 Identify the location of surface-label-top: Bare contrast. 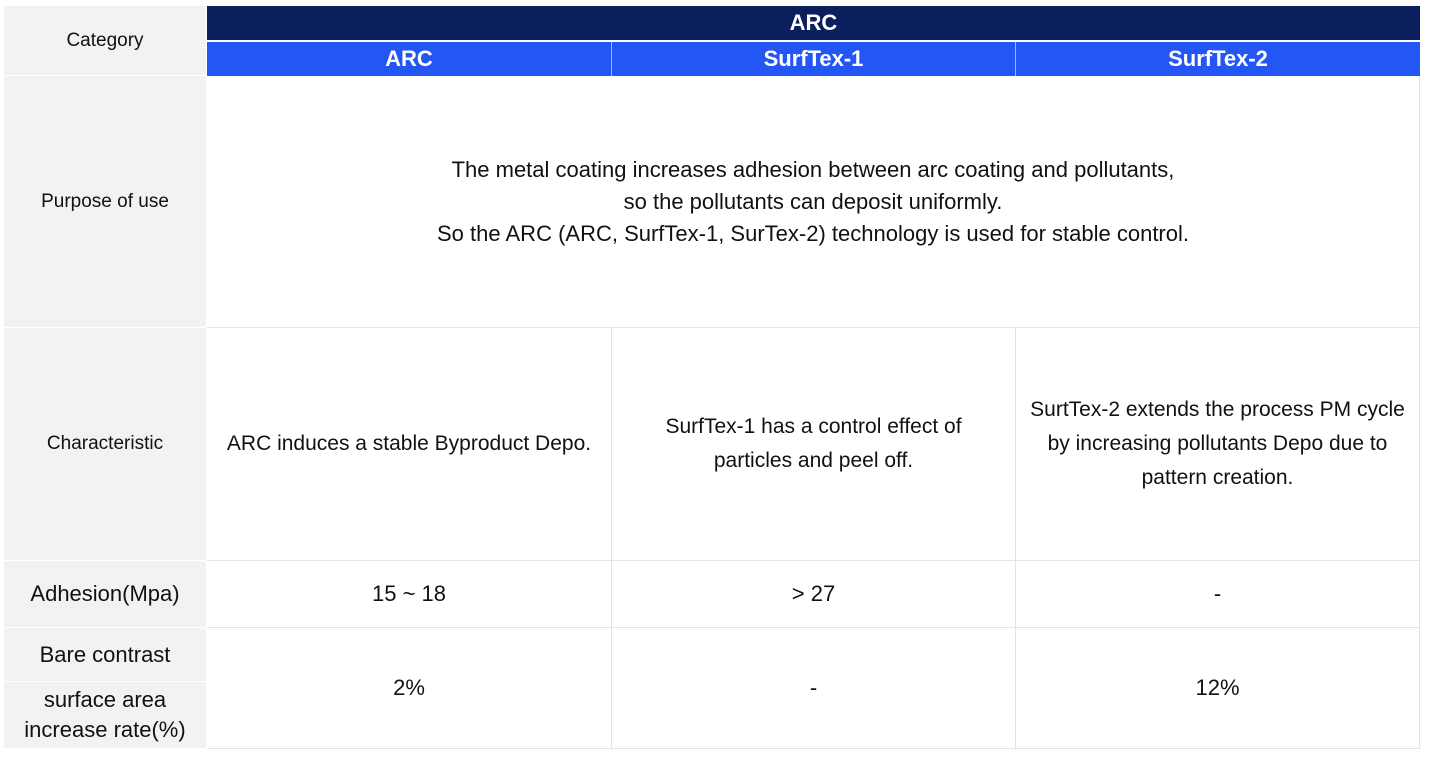
(105, 654).